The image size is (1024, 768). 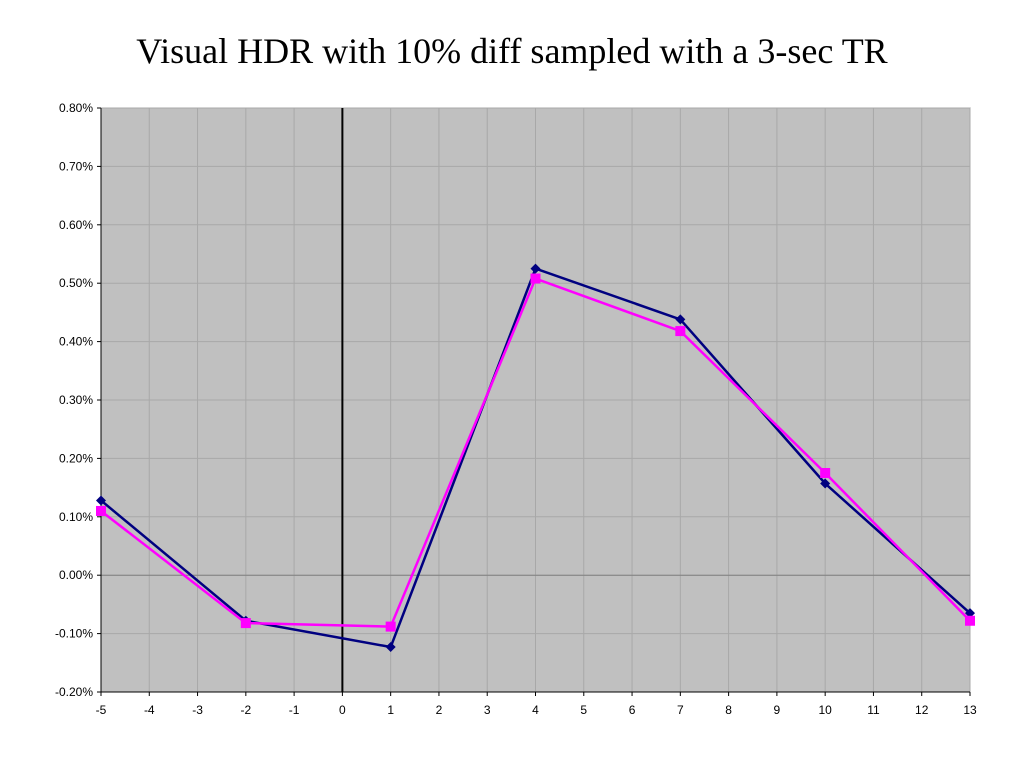 I want to click on x-tick-label: -5, so click(x=101, y=710).